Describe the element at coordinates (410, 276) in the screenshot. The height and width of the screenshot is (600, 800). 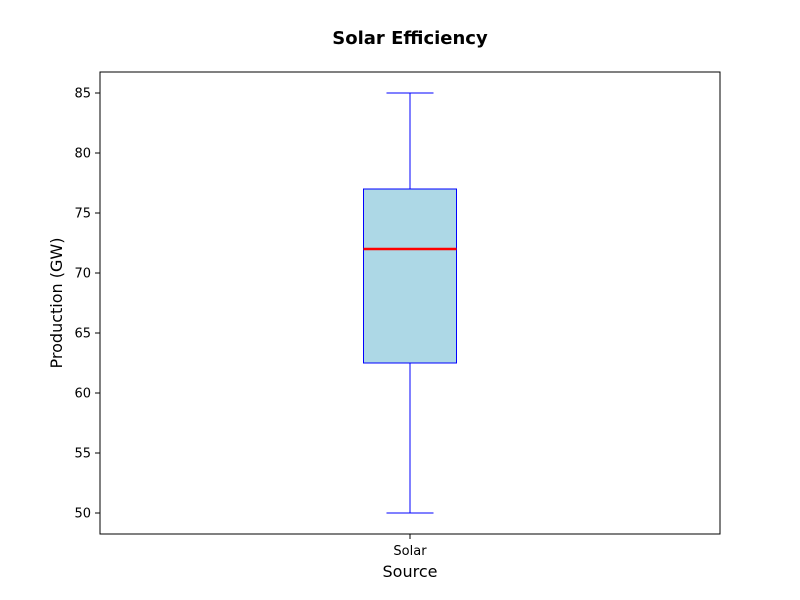
I see `iqr-box` at that location.